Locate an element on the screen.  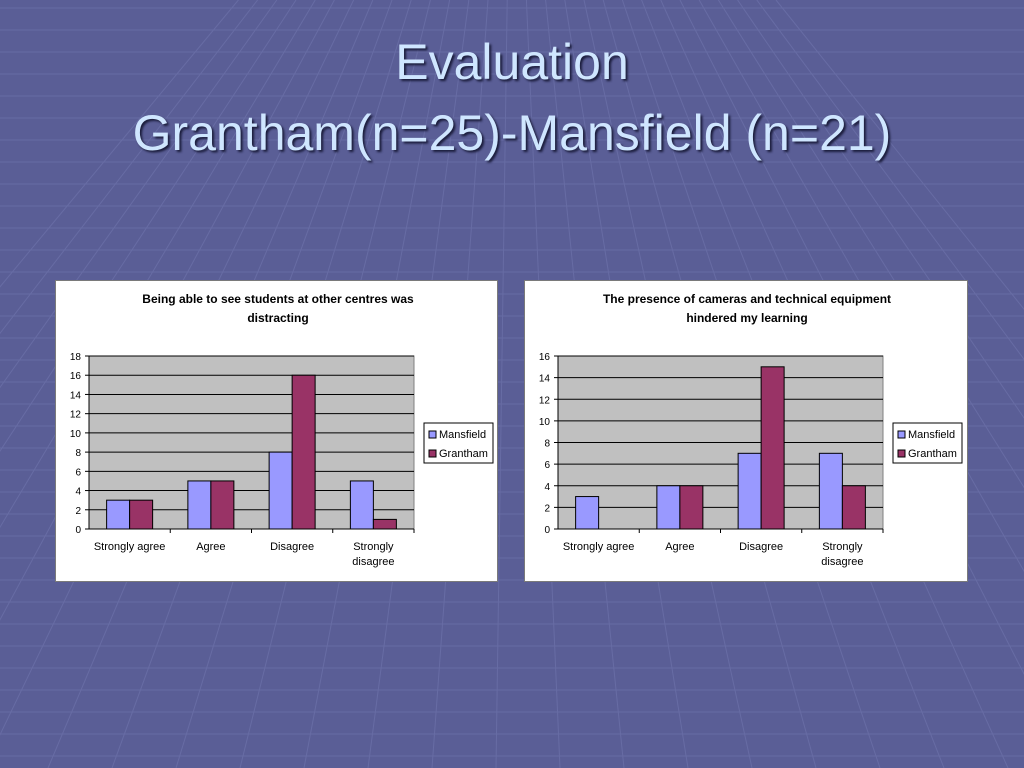
y-tick-label: 18 is located at coordinates (76, 357).